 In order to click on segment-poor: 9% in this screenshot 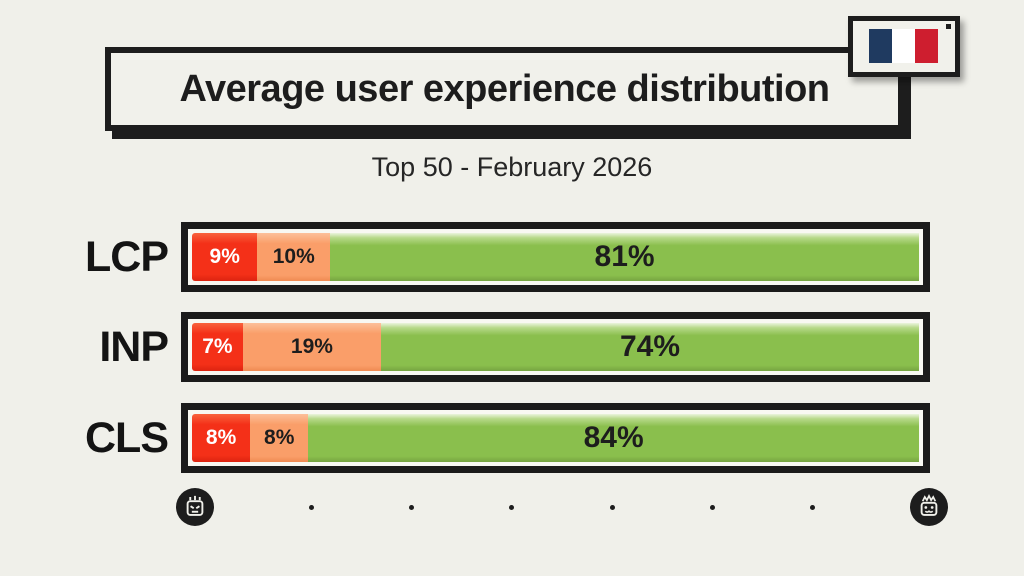, I will do `click(225, 257)`.